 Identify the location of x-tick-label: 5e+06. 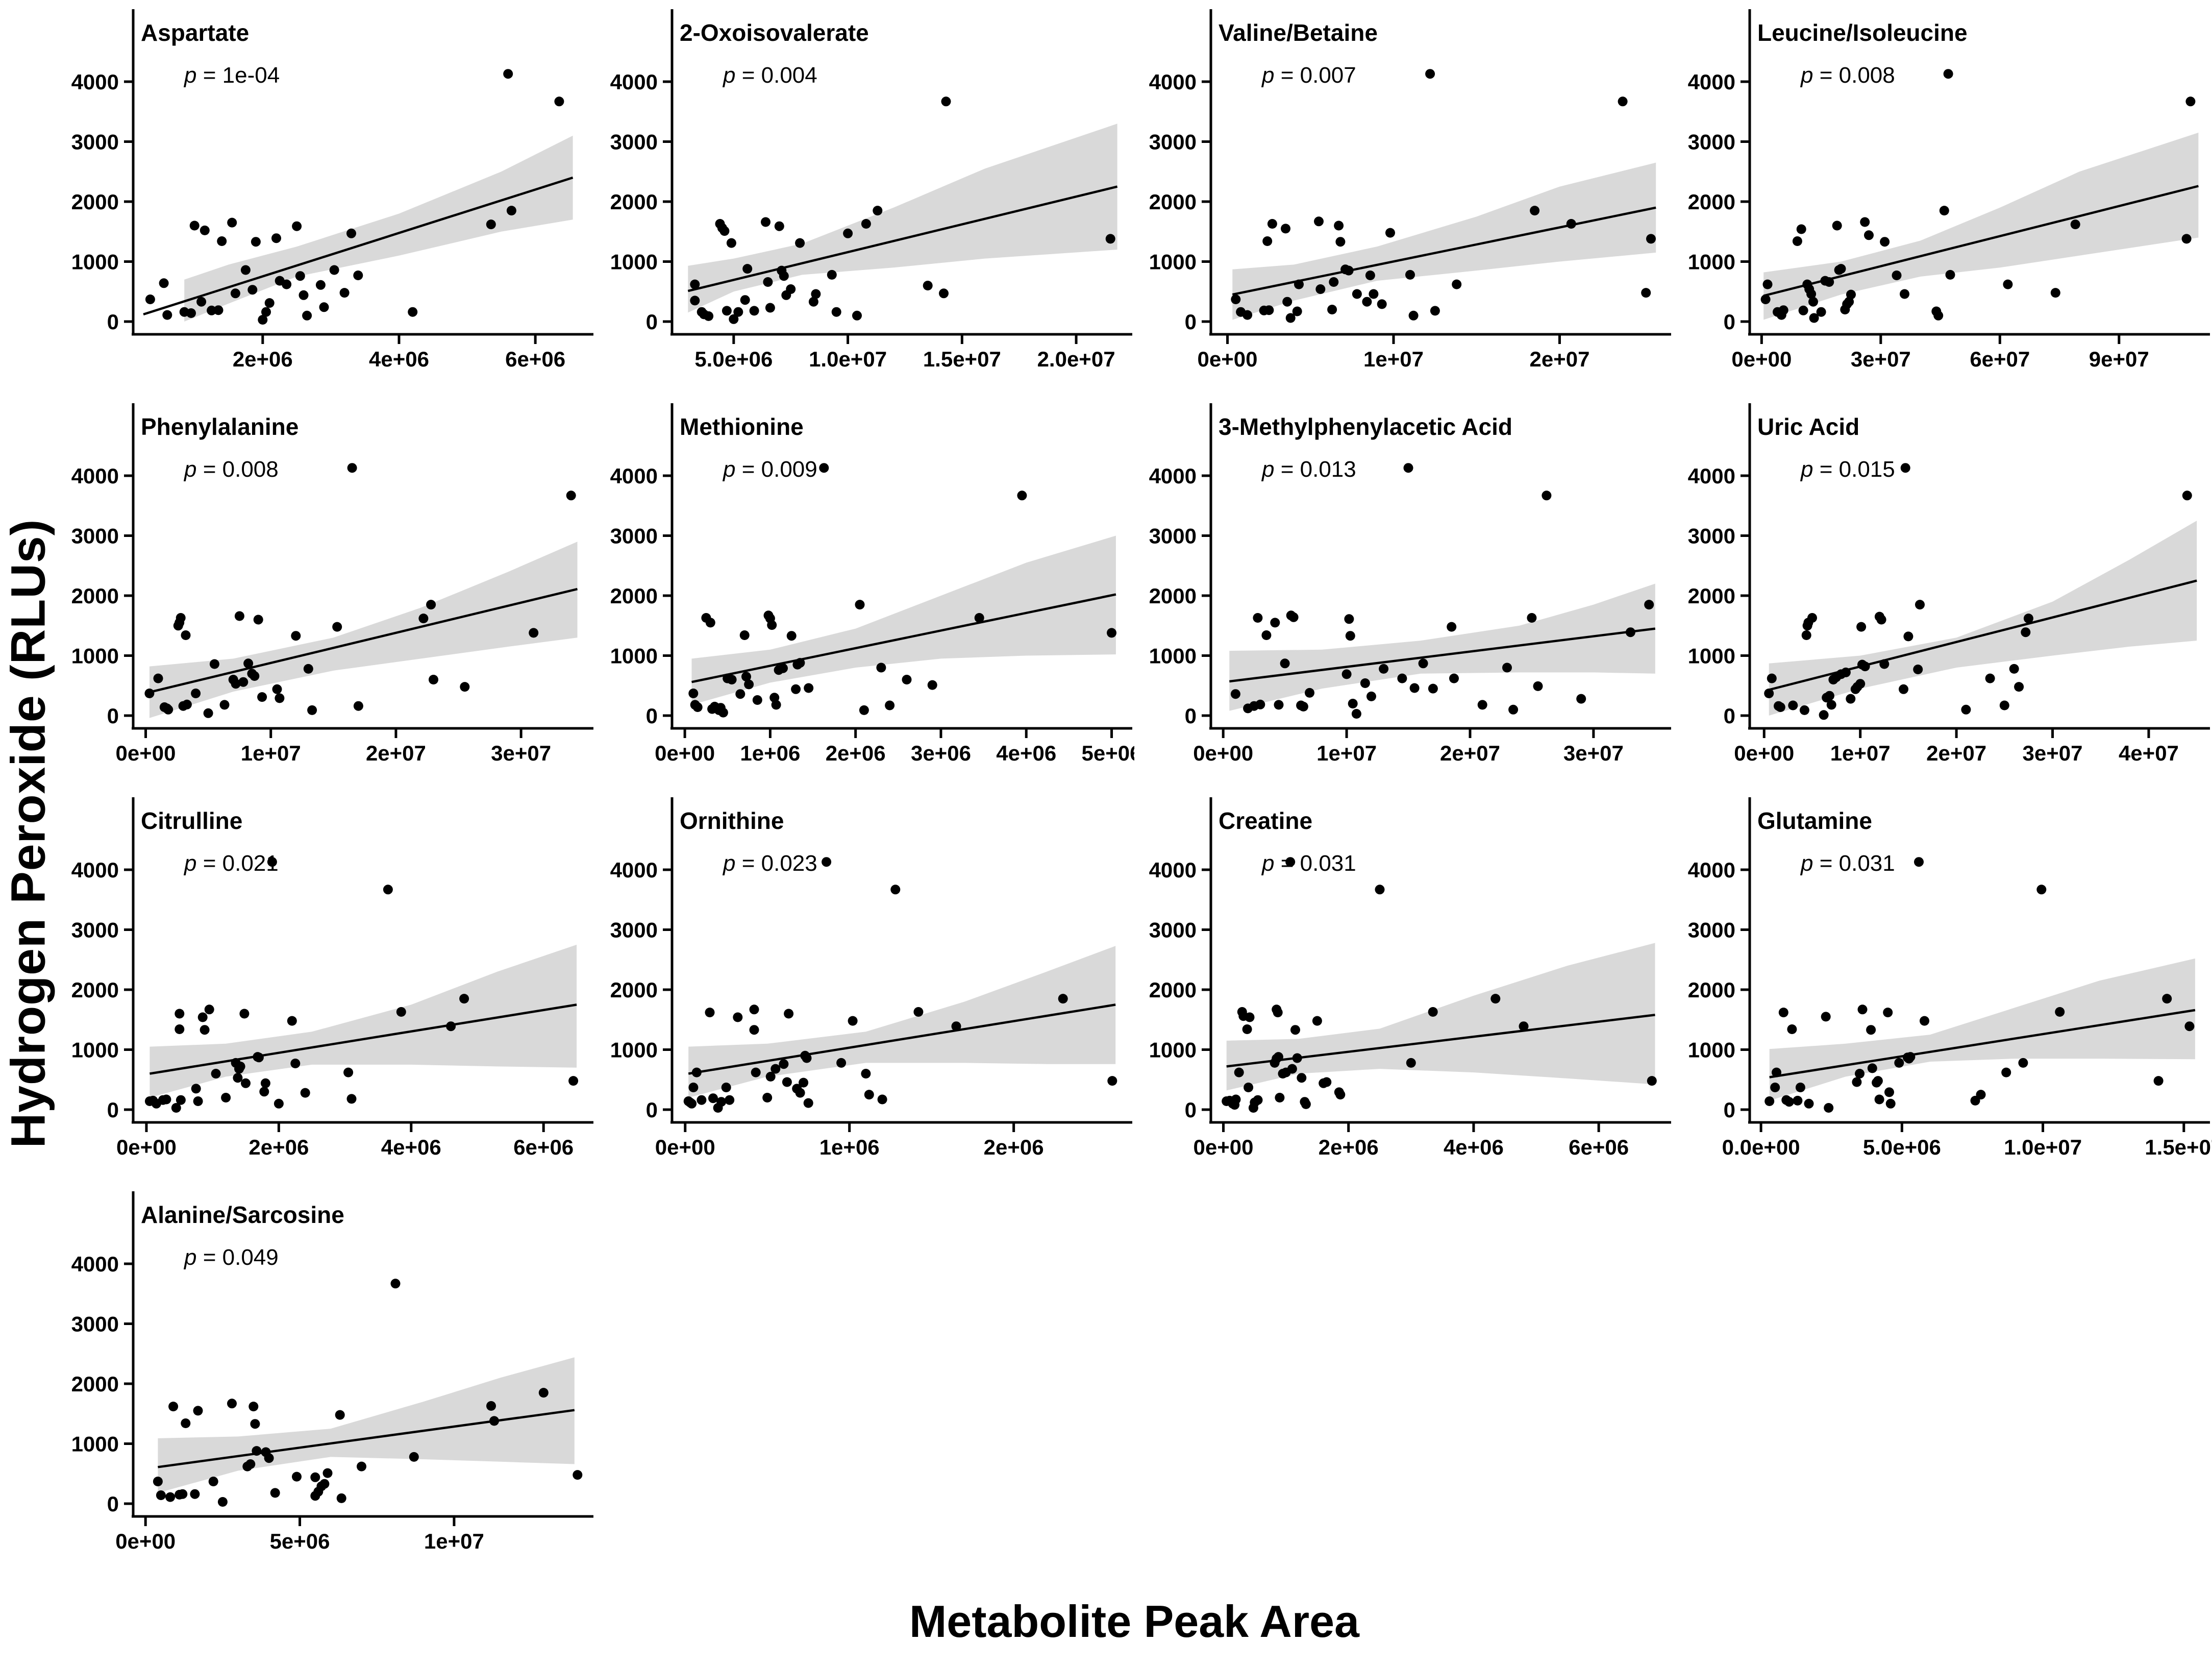
(300, 1541).